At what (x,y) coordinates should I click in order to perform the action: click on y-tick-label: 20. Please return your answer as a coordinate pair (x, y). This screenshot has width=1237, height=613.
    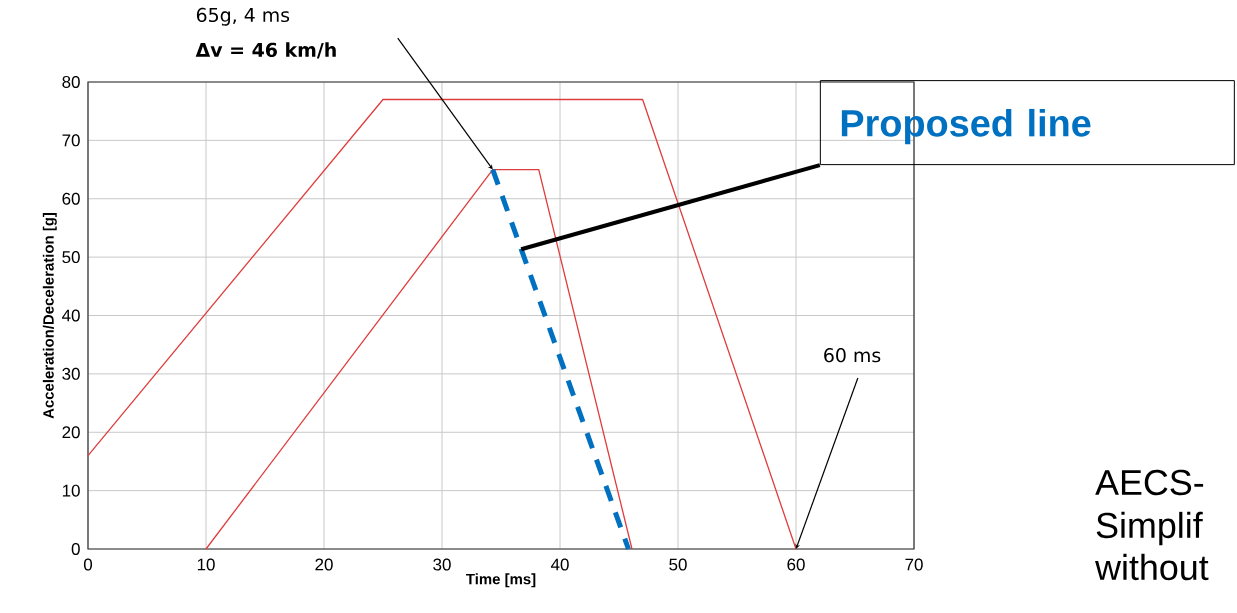
    Looking at the image, I should click on (71, 432).